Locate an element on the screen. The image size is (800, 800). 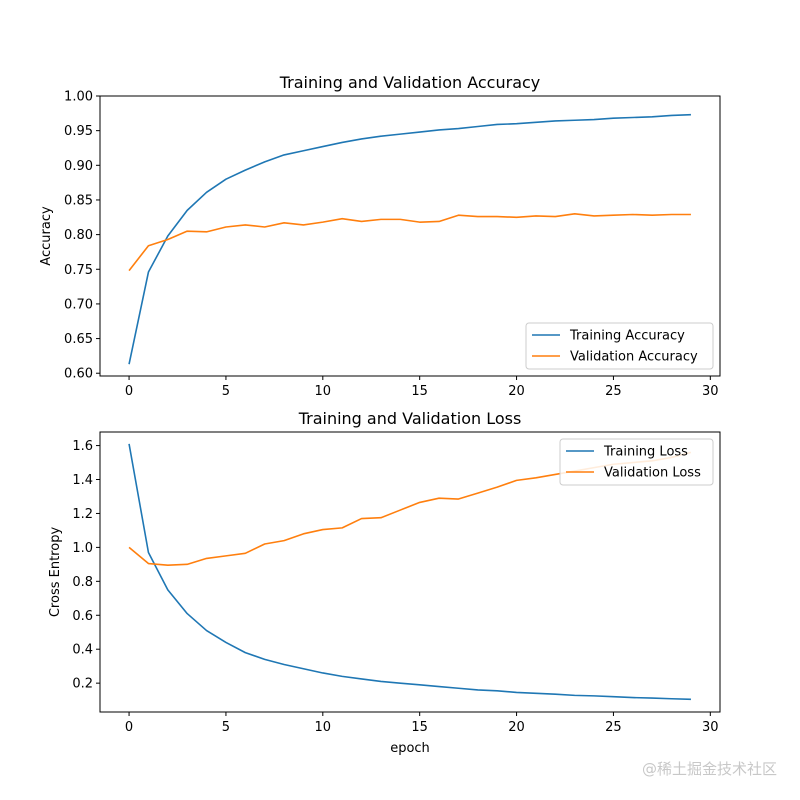
y-tick-label: 1.00 is located at coordinates (78, 97).